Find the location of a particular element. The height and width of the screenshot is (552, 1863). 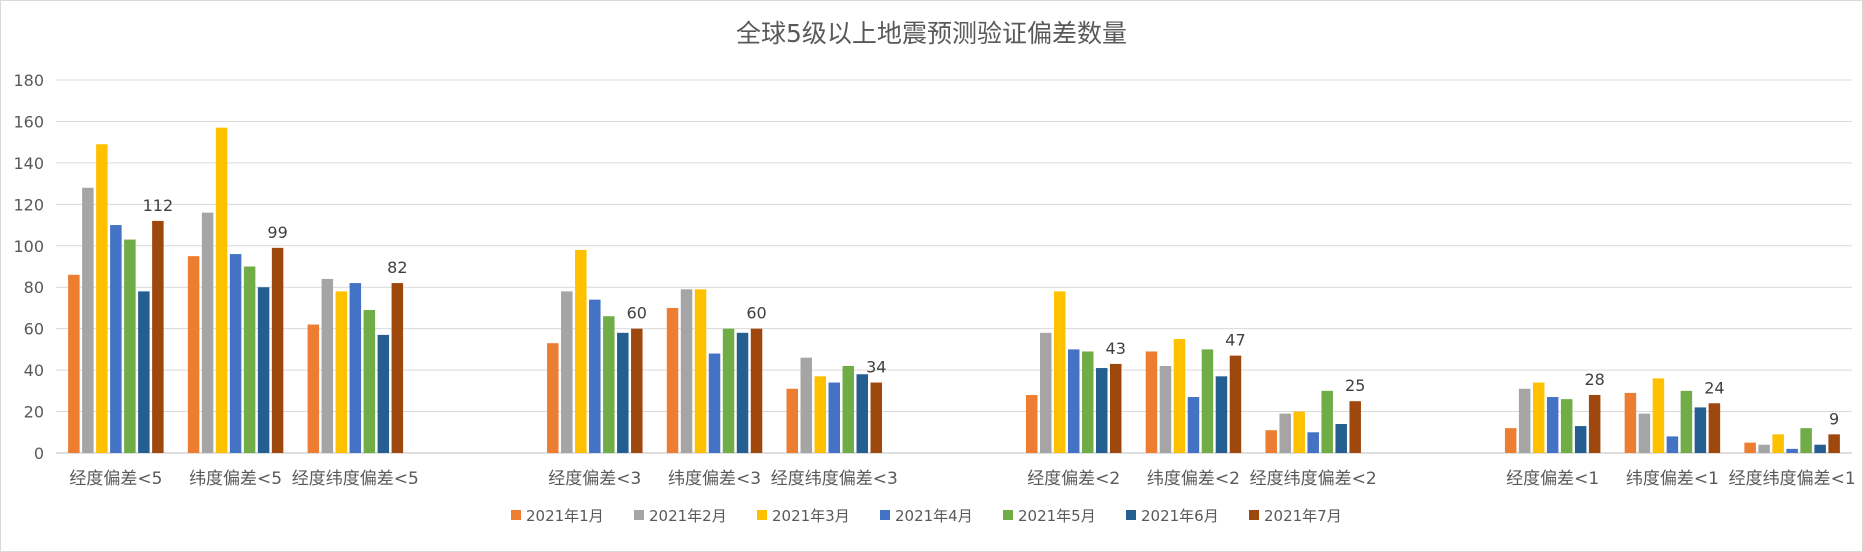

category-label: 纬度偏差<5 is located at coordinates (235, 479).